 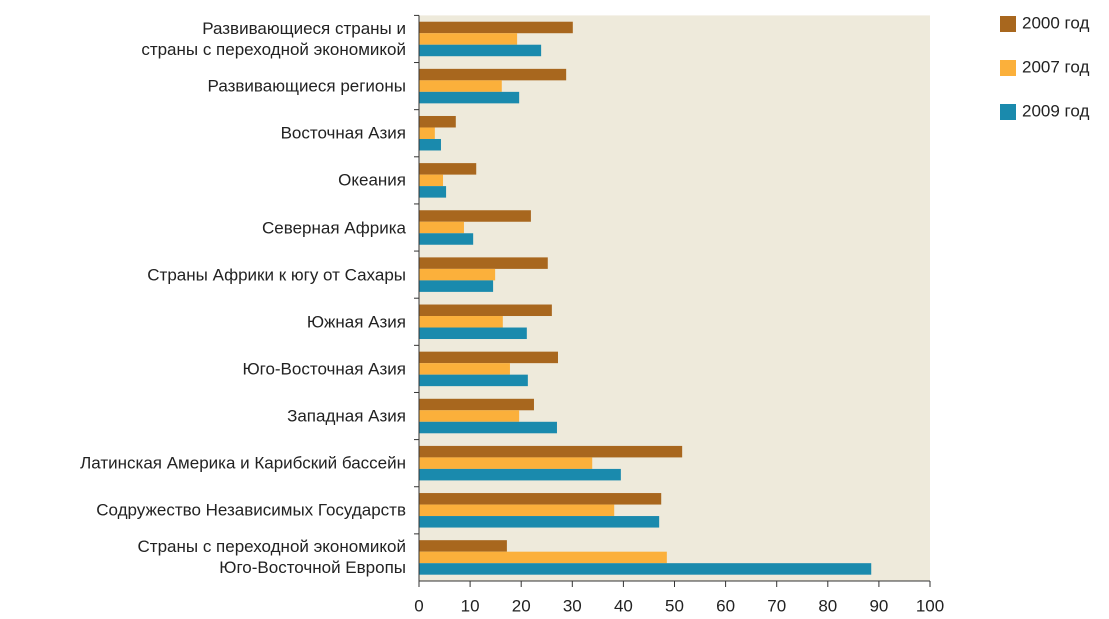 I want to click on x-tick-label: 80, so click(x=827, y=605).